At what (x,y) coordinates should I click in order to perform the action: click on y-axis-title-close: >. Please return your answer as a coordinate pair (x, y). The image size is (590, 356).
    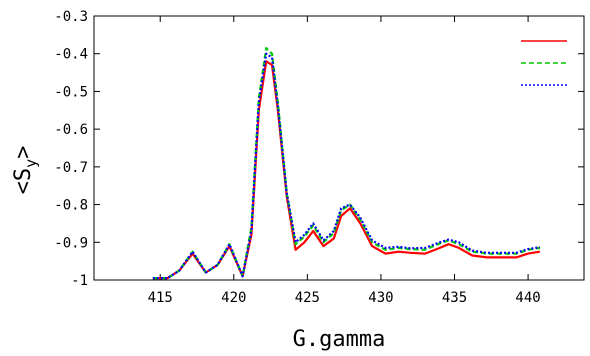
    Looking at the image, I should click on (23, 152).